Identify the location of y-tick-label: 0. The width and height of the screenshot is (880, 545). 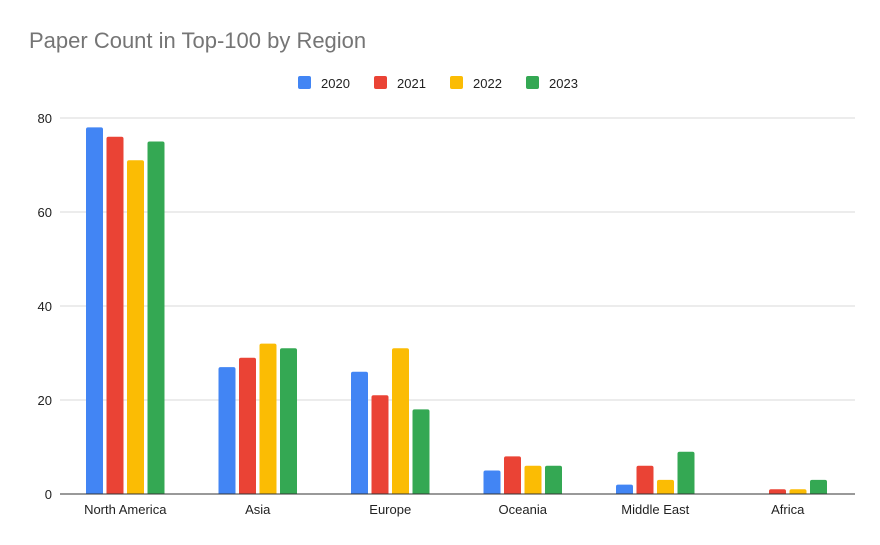
(48, 494).